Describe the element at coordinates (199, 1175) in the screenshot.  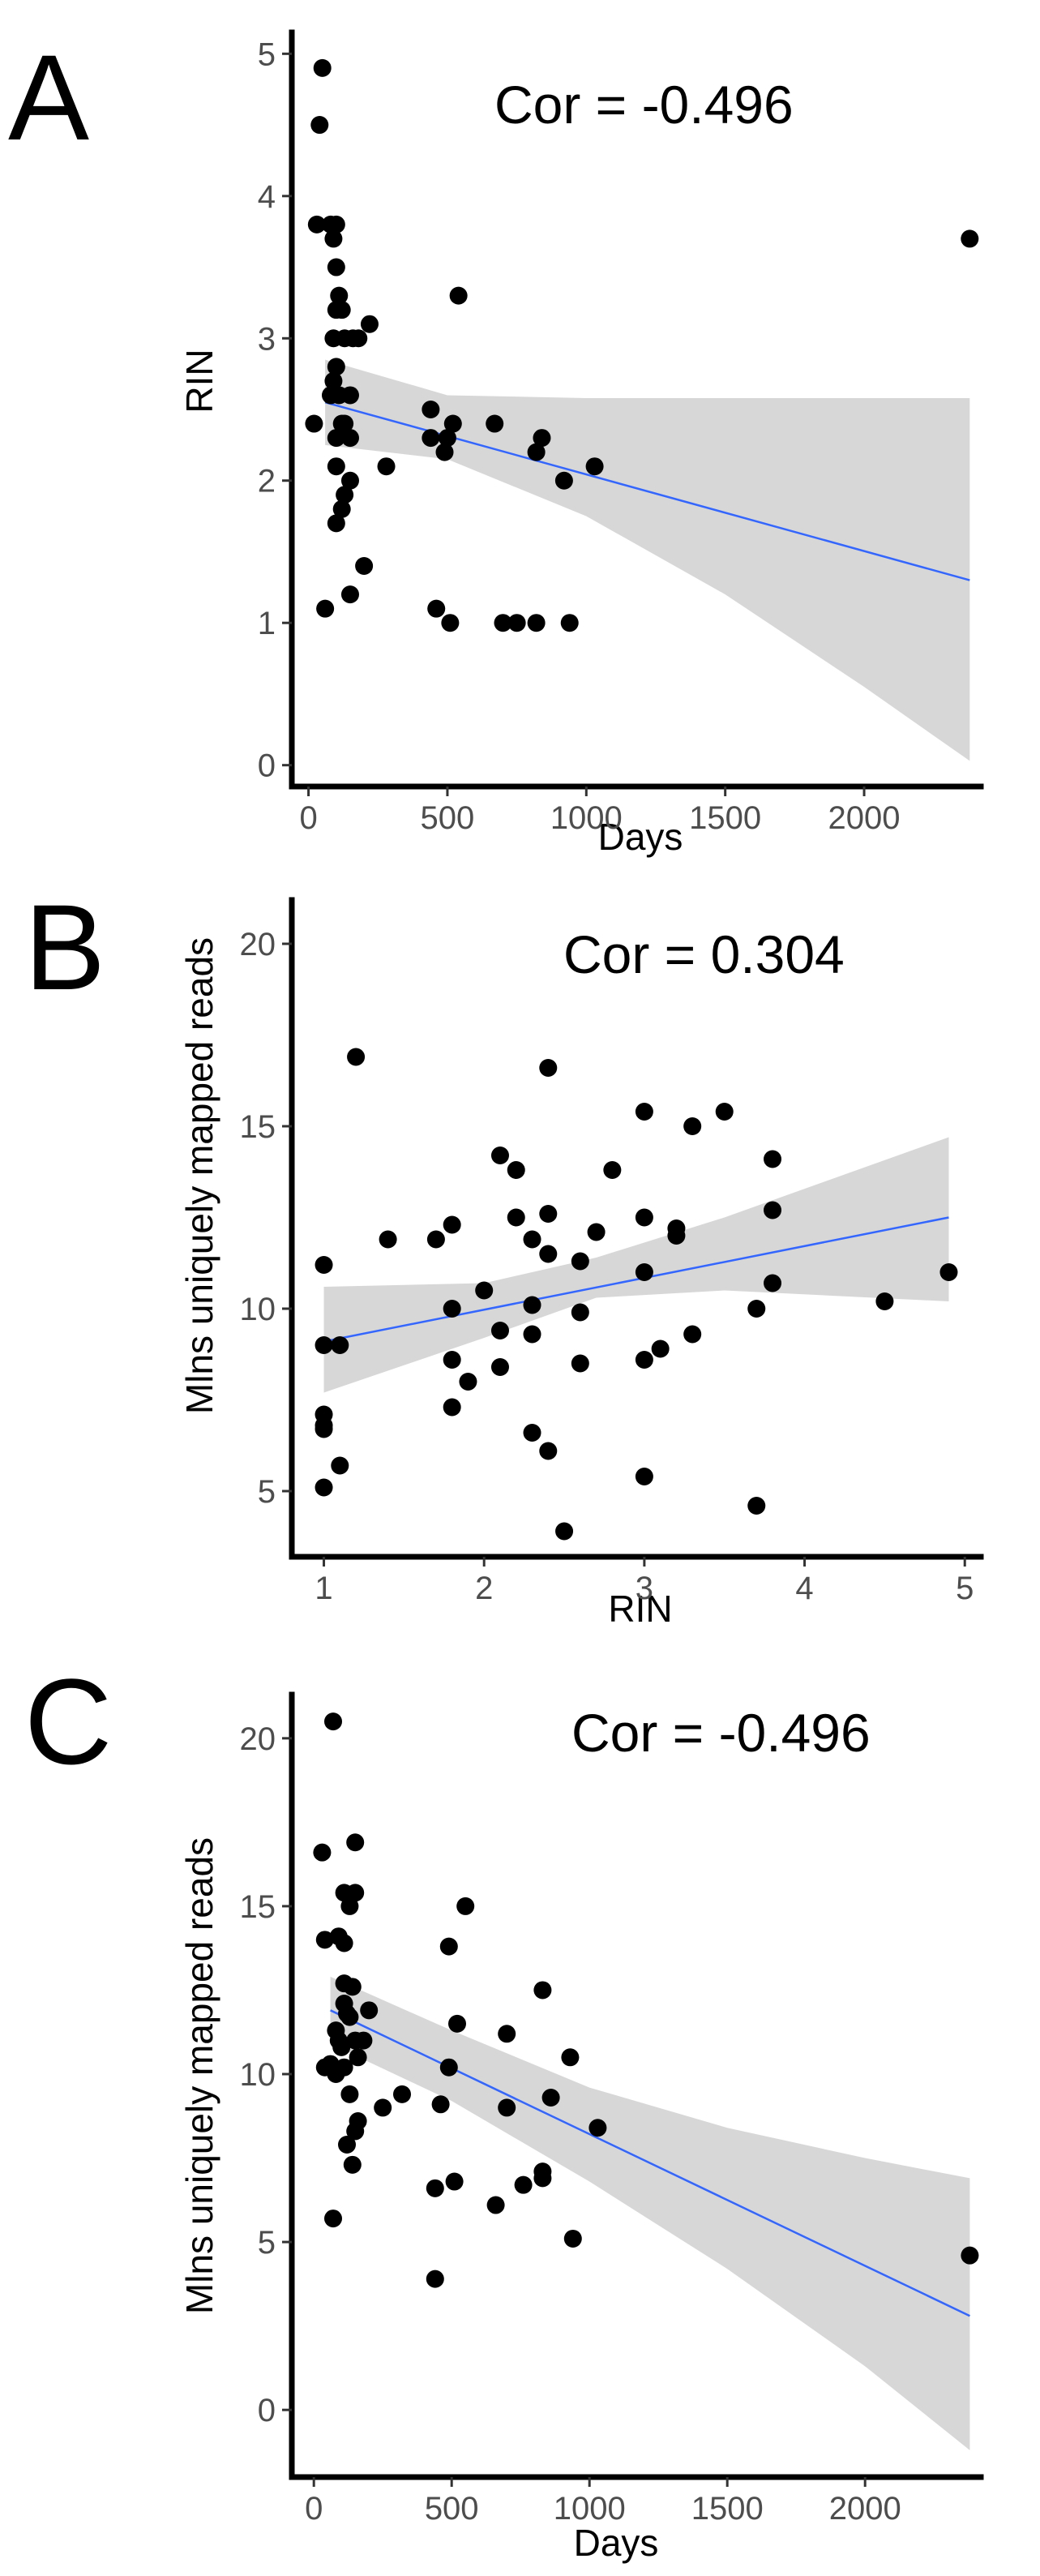
I see `y-axis-title-b: Mlns uniquely mapped reads` at that location.